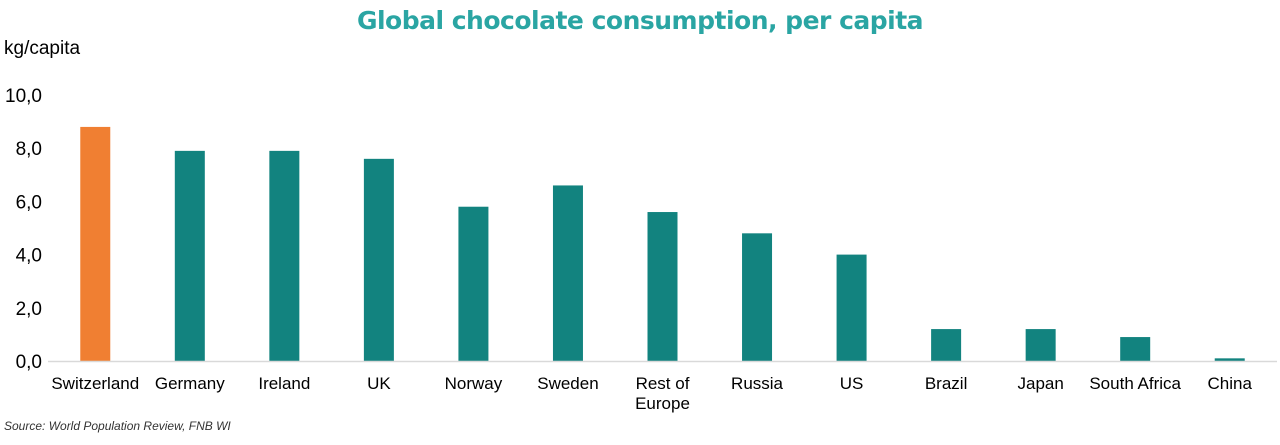 The height and width of the screenshot is (445, 1280). I want to click on x-tick-label: Rest of Europe, so click(662, 393).